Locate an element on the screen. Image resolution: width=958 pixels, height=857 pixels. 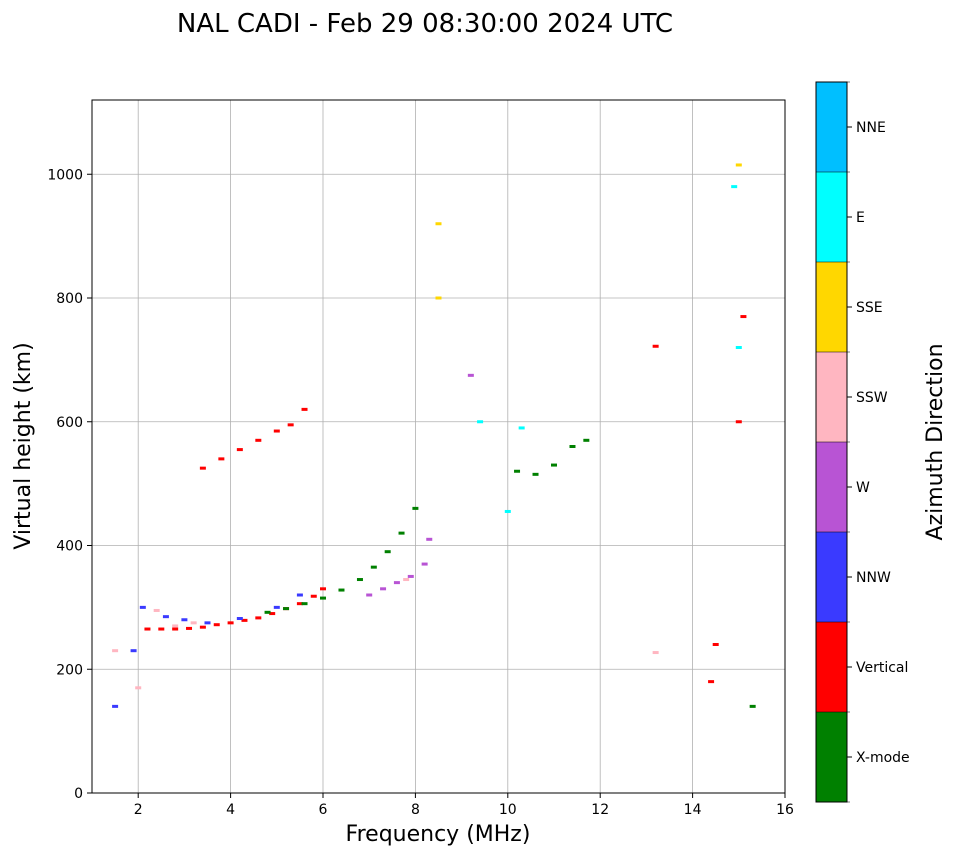
colorbar-category-label: W is located at coordinates (863, 488).